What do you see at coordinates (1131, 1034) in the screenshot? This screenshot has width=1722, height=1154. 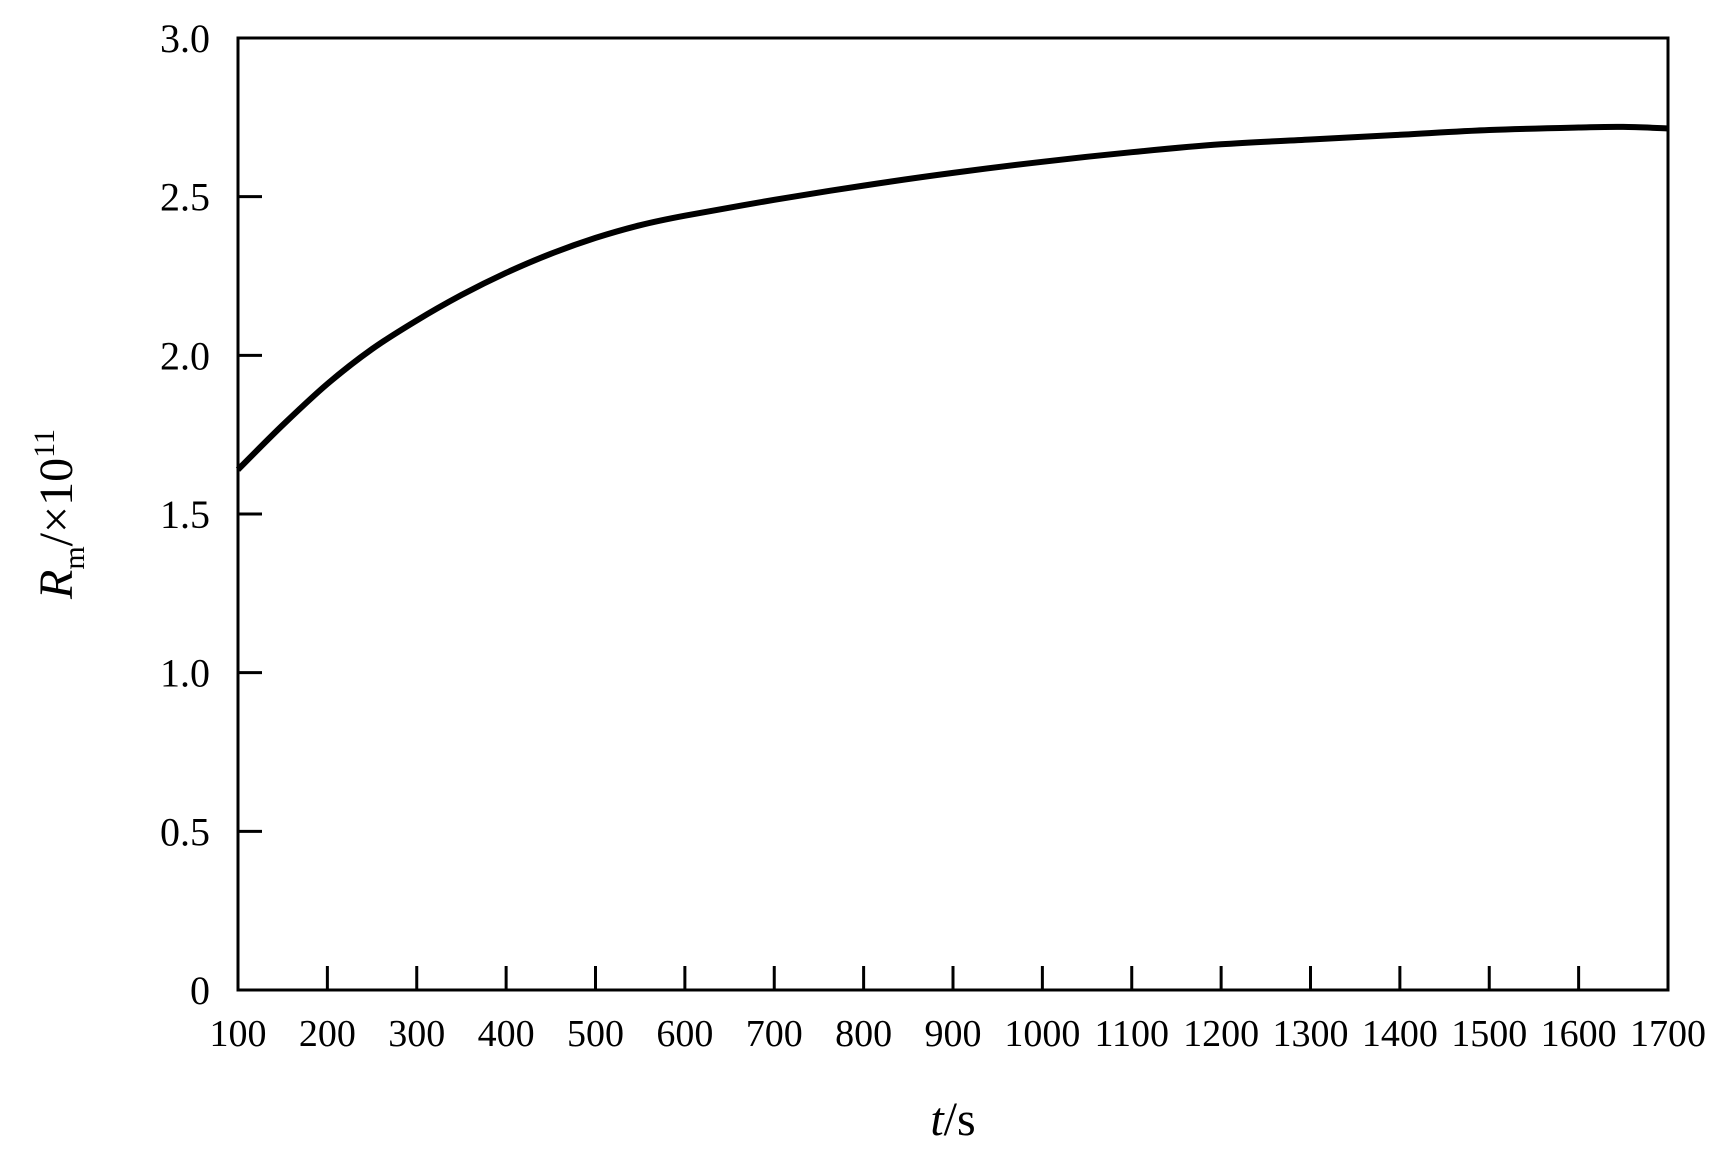 I see `x-tick-label: 1100` at bounding box center [1131, 1034].